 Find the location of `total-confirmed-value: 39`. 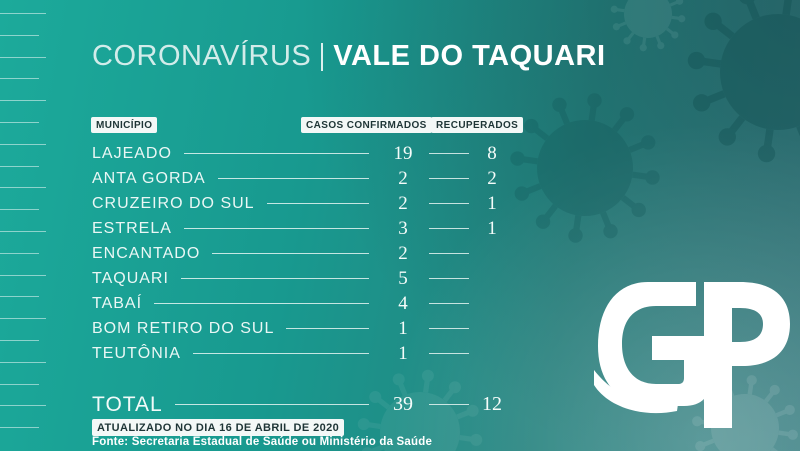

total-confirmed-value: 39 is located at coordinates (403, 404).